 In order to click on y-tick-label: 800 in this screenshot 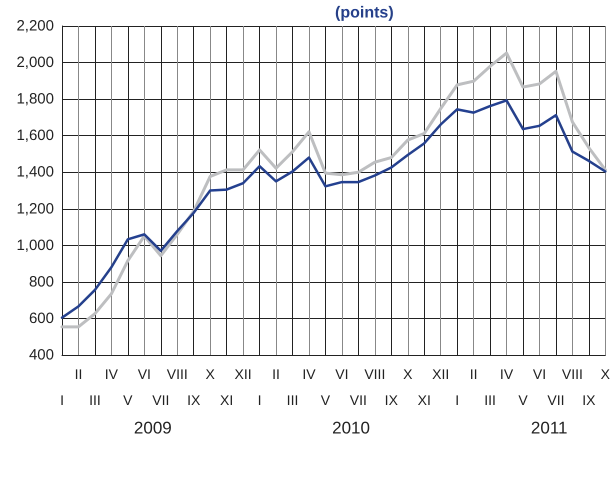, I will do `click(41, 281)`.